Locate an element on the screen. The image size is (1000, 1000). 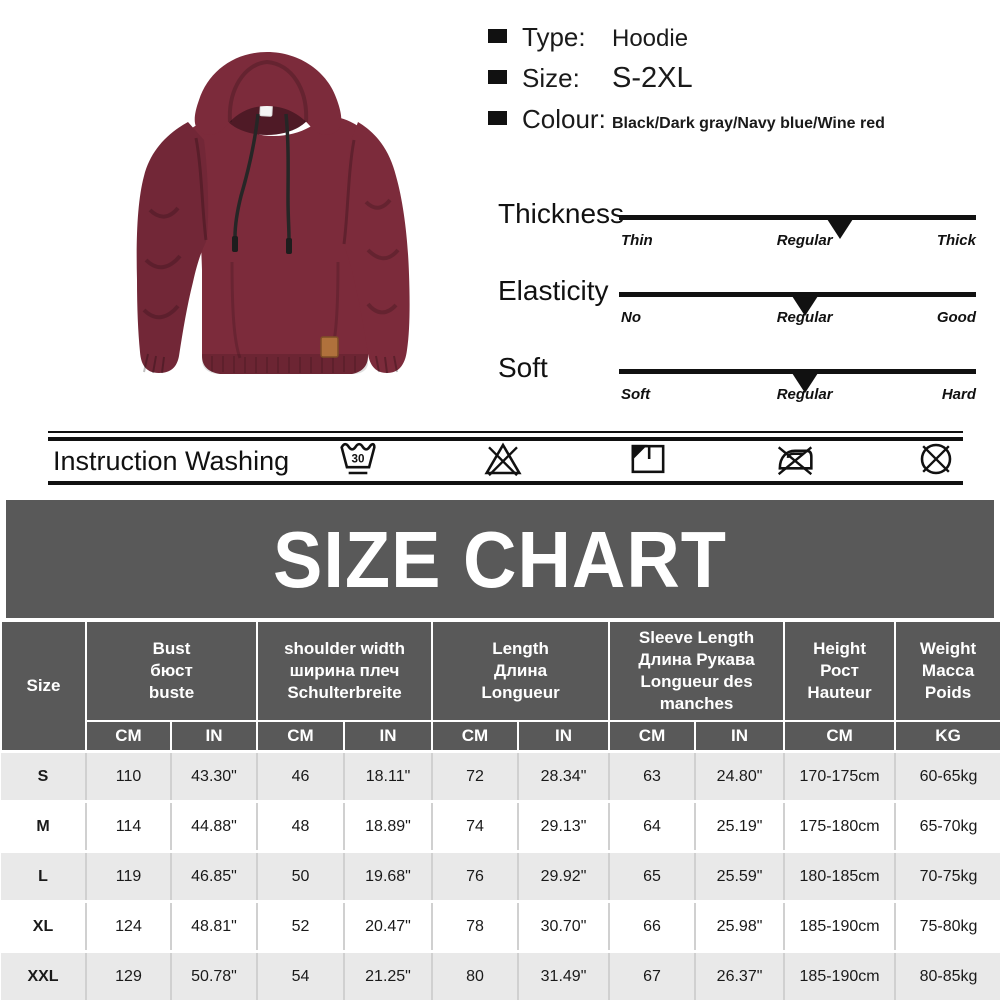
brand-patch is located at coordinates (329, 347).